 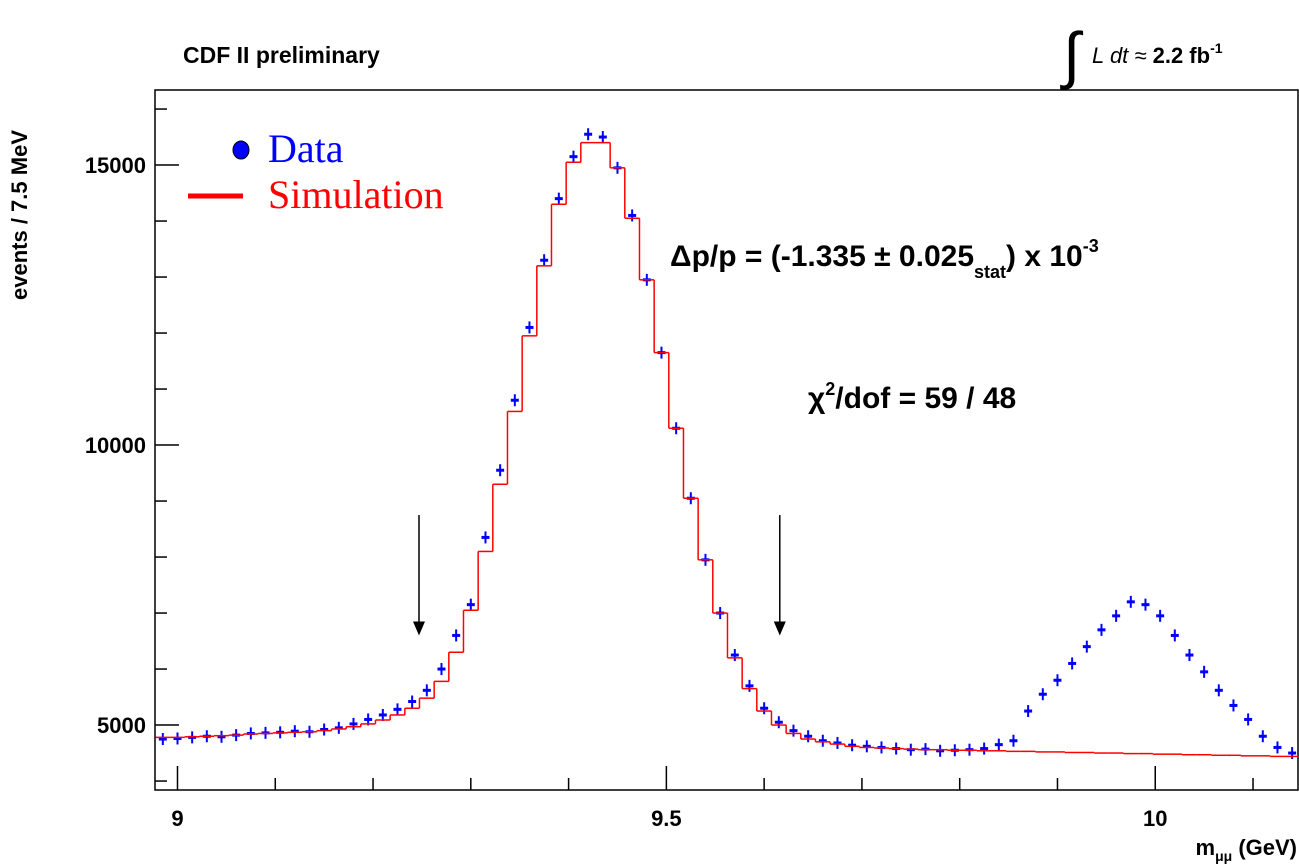 What do you see at coordinates (19, 215) in the screenshot?
I see `y-axis-title: events / 7.5 MeV` at bounding box center [19, 215].